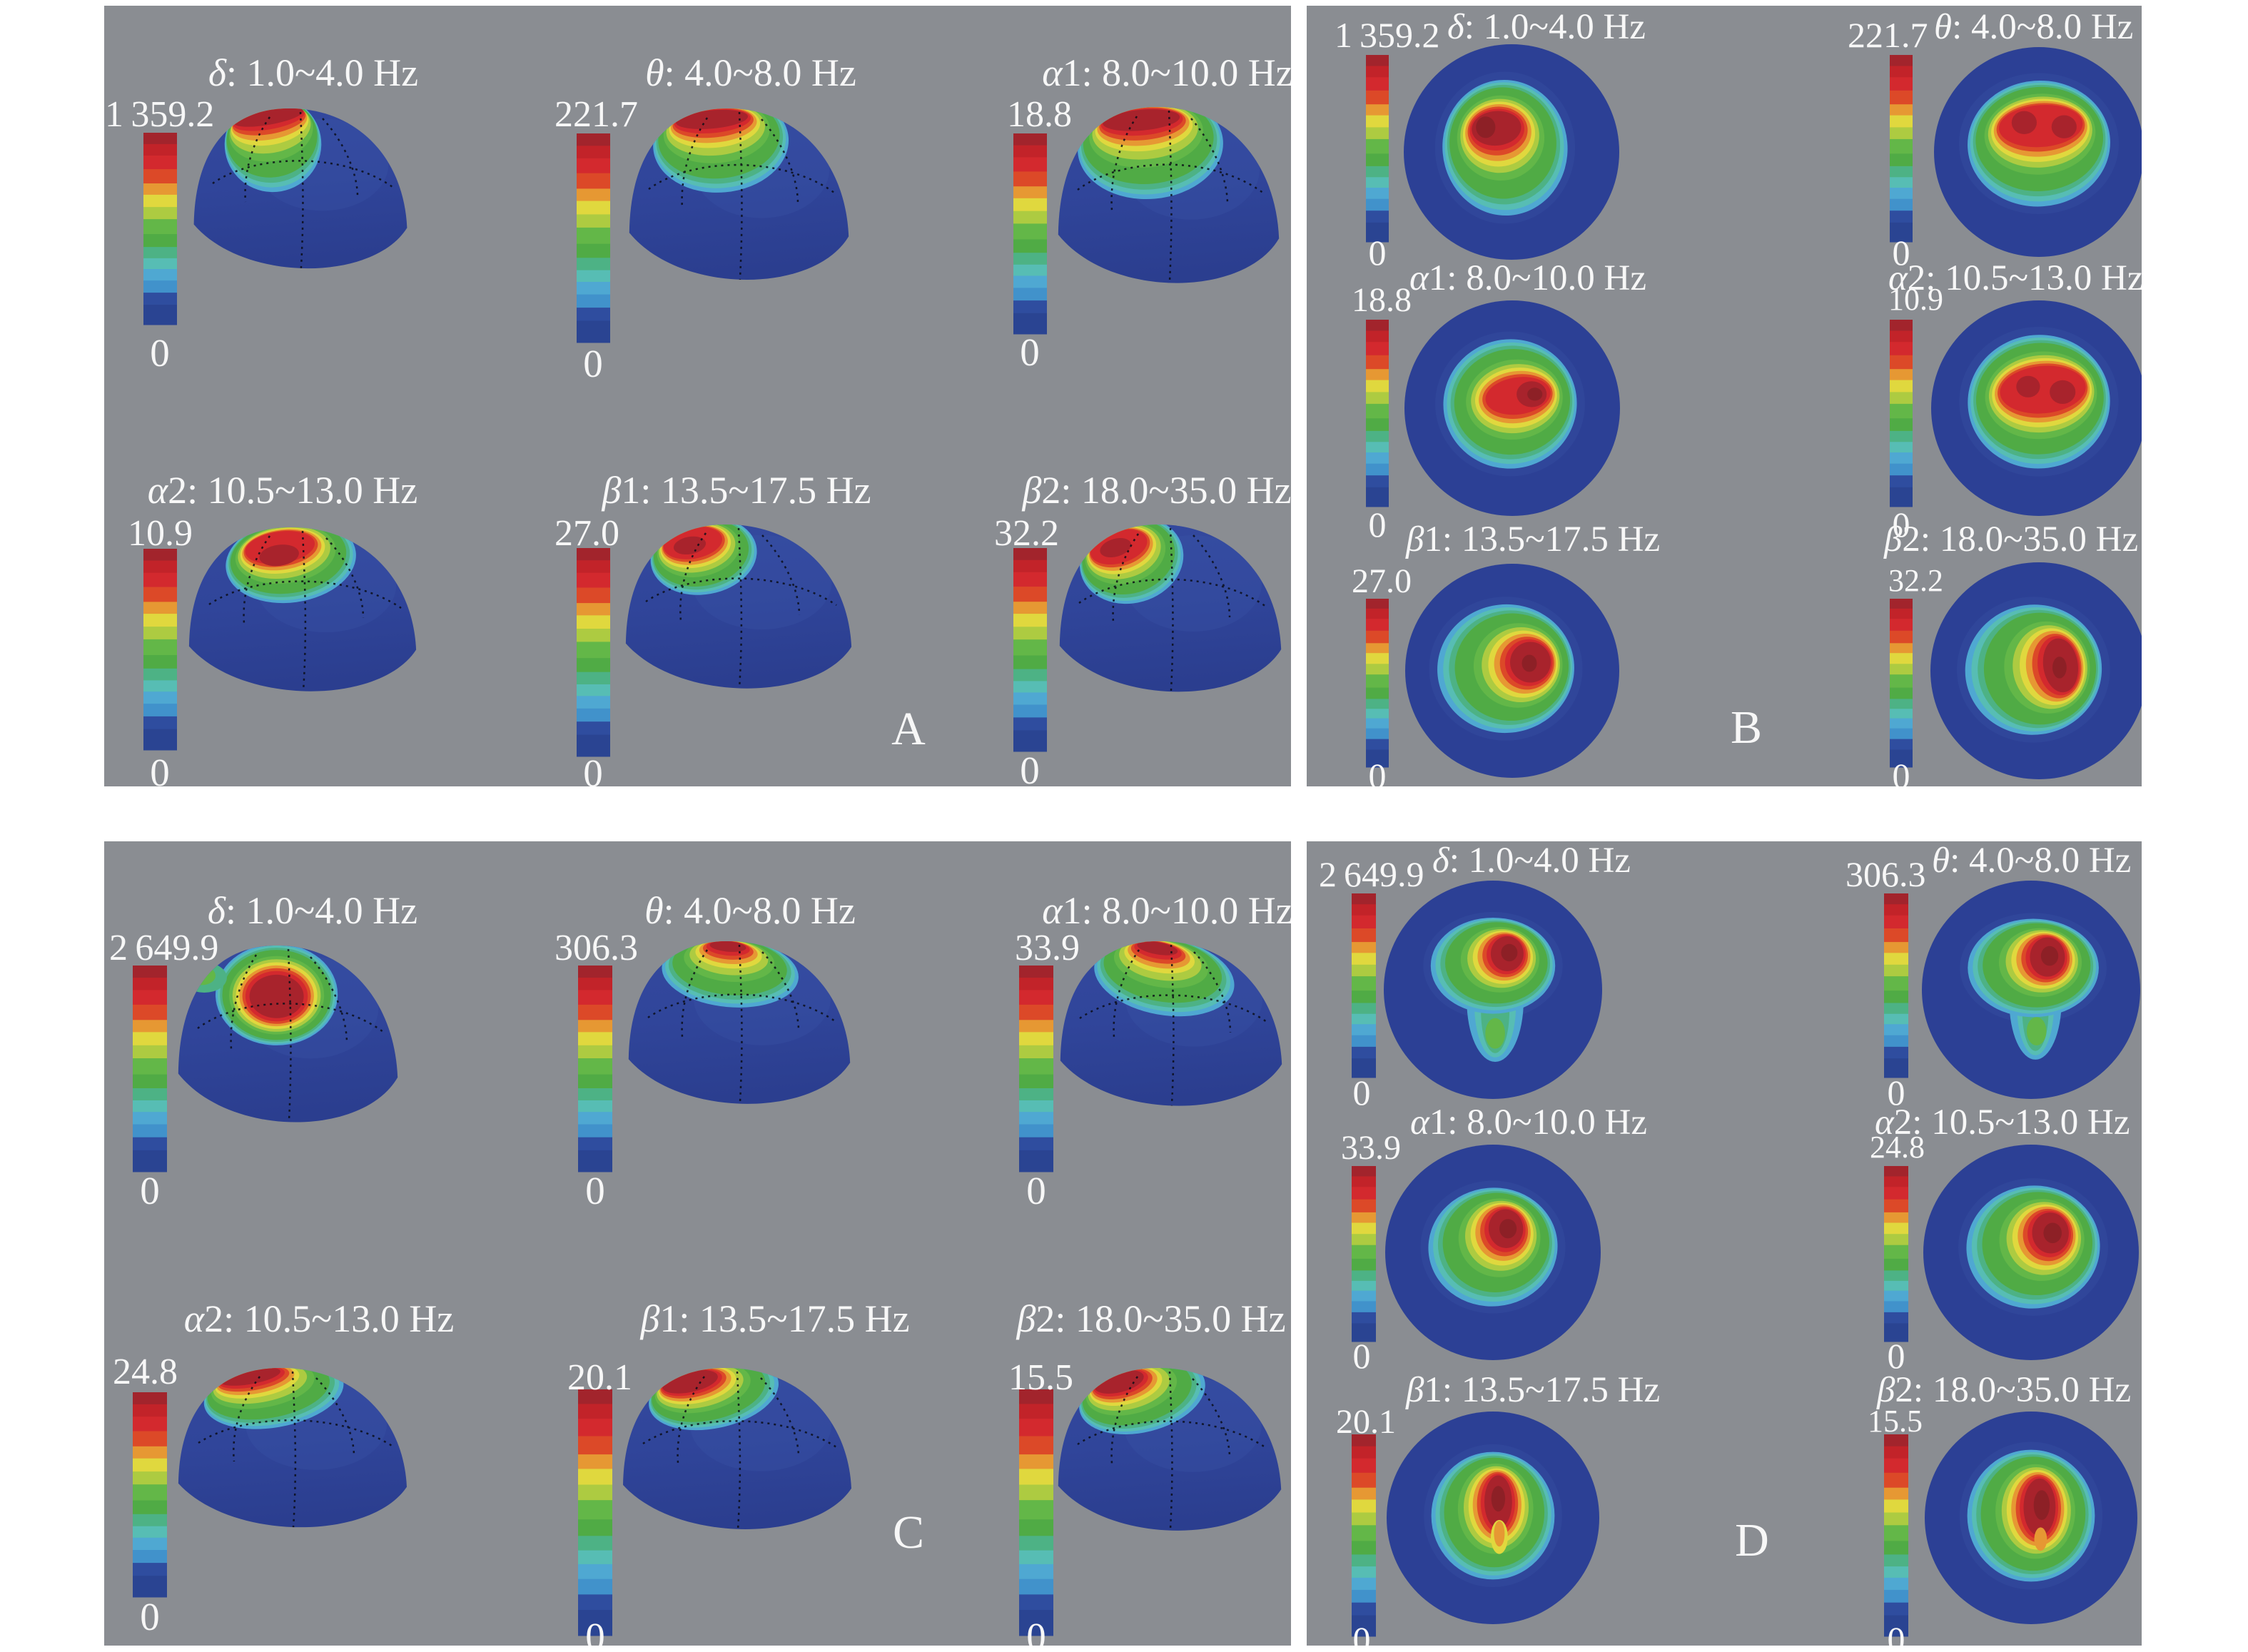 Image resolution: width=2248 pixels, height=1652 pixels. What do you see at coordinates (908, 1532) in the screenshot?
I see `svg-text: C` at bounding box center [908, 1532].